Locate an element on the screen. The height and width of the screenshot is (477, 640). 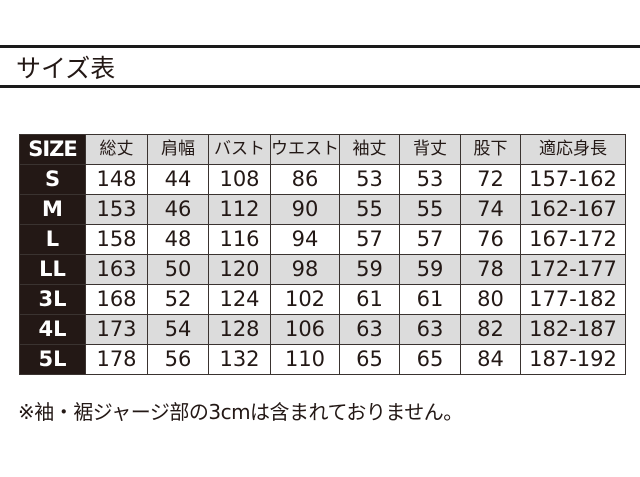
table-cell: 72 is located at coordinates (490, 179).